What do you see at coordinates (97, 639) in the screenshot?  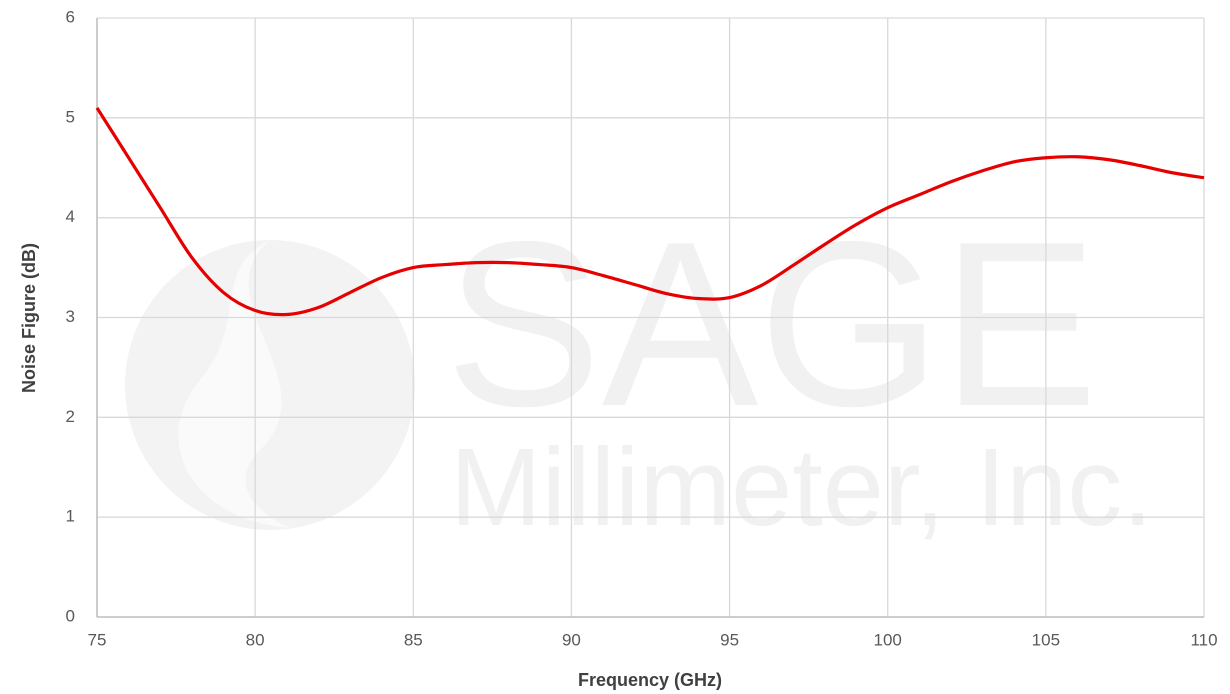 I see `x-tick-label: 75` at bounding box center [97, 639].